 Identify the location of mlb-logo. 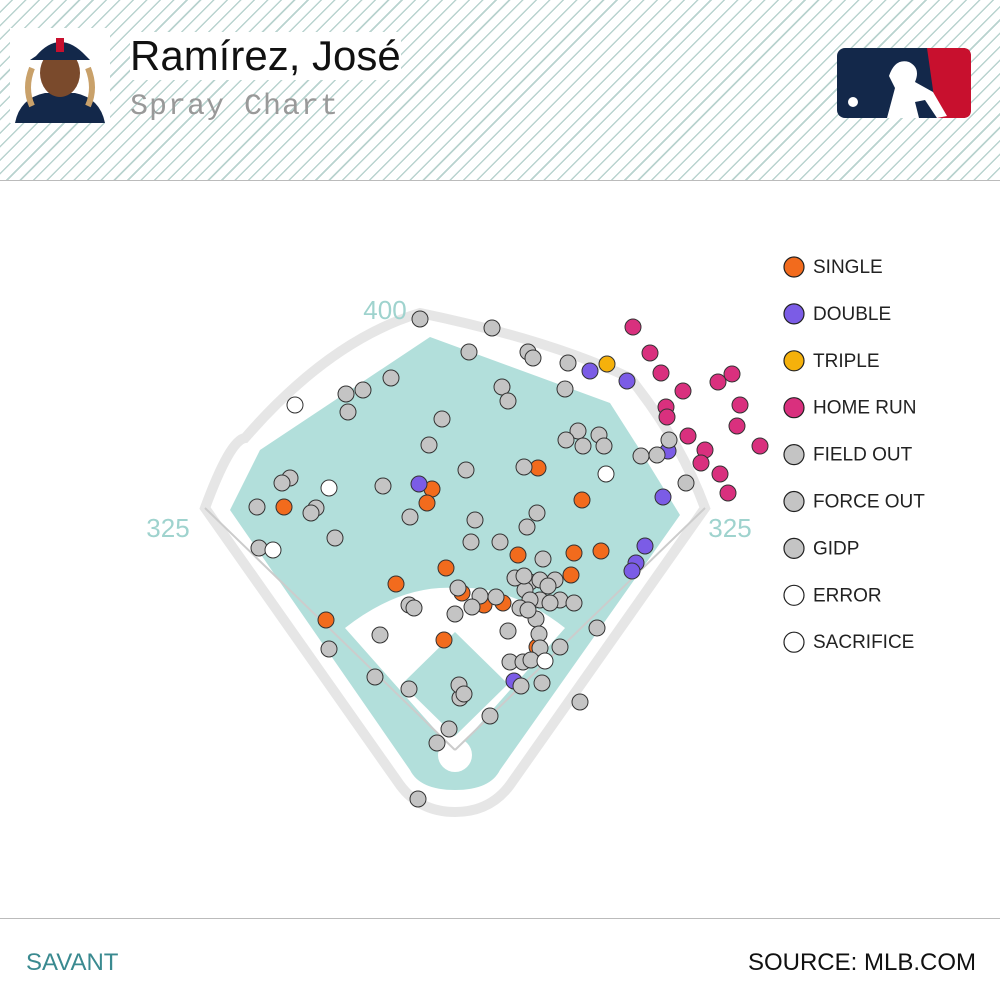
(904, 83).